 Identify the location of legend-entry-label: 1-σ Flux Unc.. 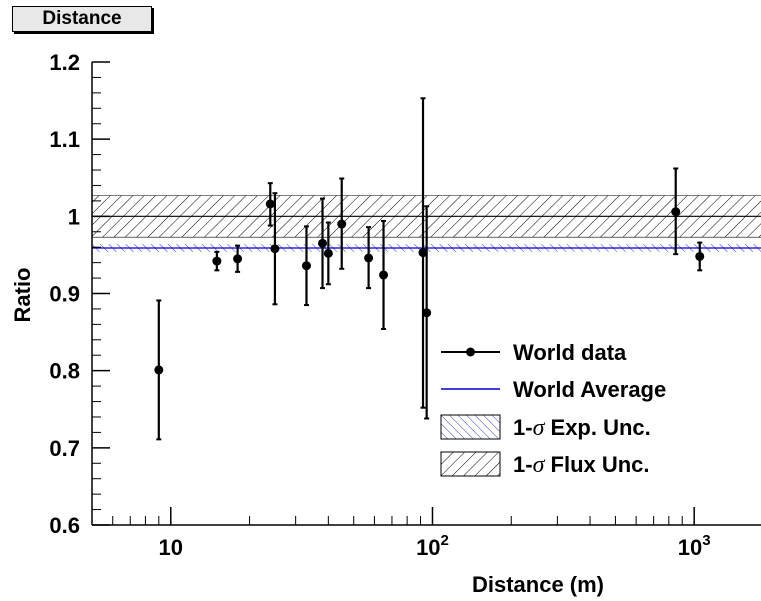
(581, 465).